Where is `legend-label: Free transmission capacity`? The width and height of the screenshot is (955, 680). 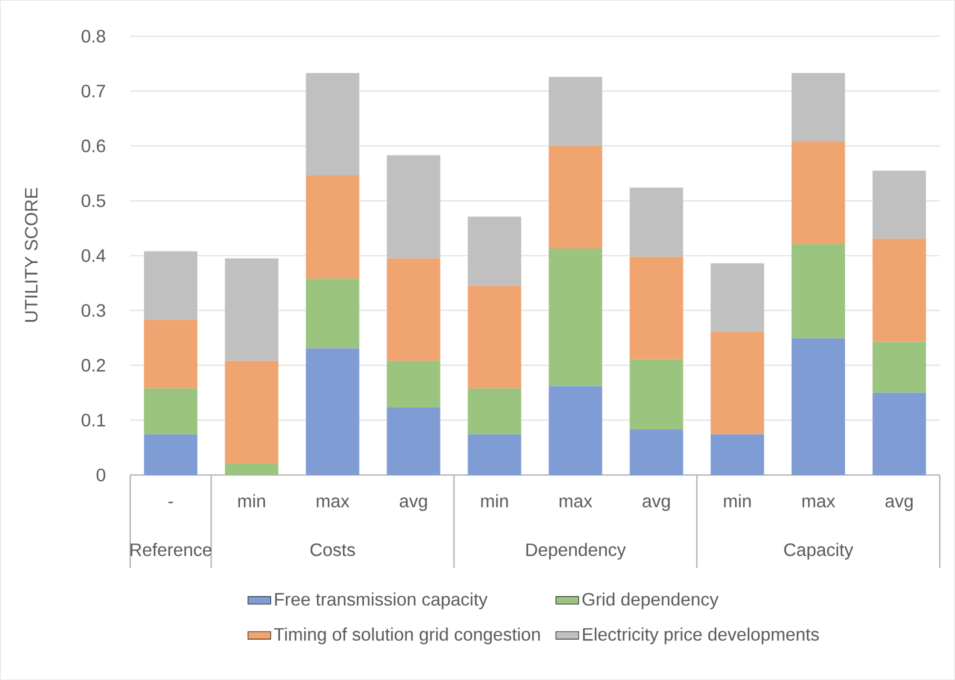
legend-label: Free transmission capacity is located at coordinates (381, 601).